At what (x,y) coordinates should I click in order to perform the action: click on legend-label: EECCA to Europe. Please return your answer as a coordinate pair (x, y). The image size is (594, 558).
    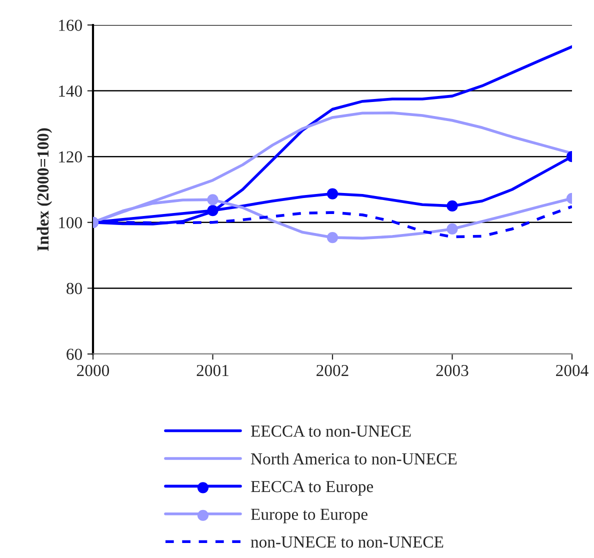
    Looking at the image, I should click on (312, 488).